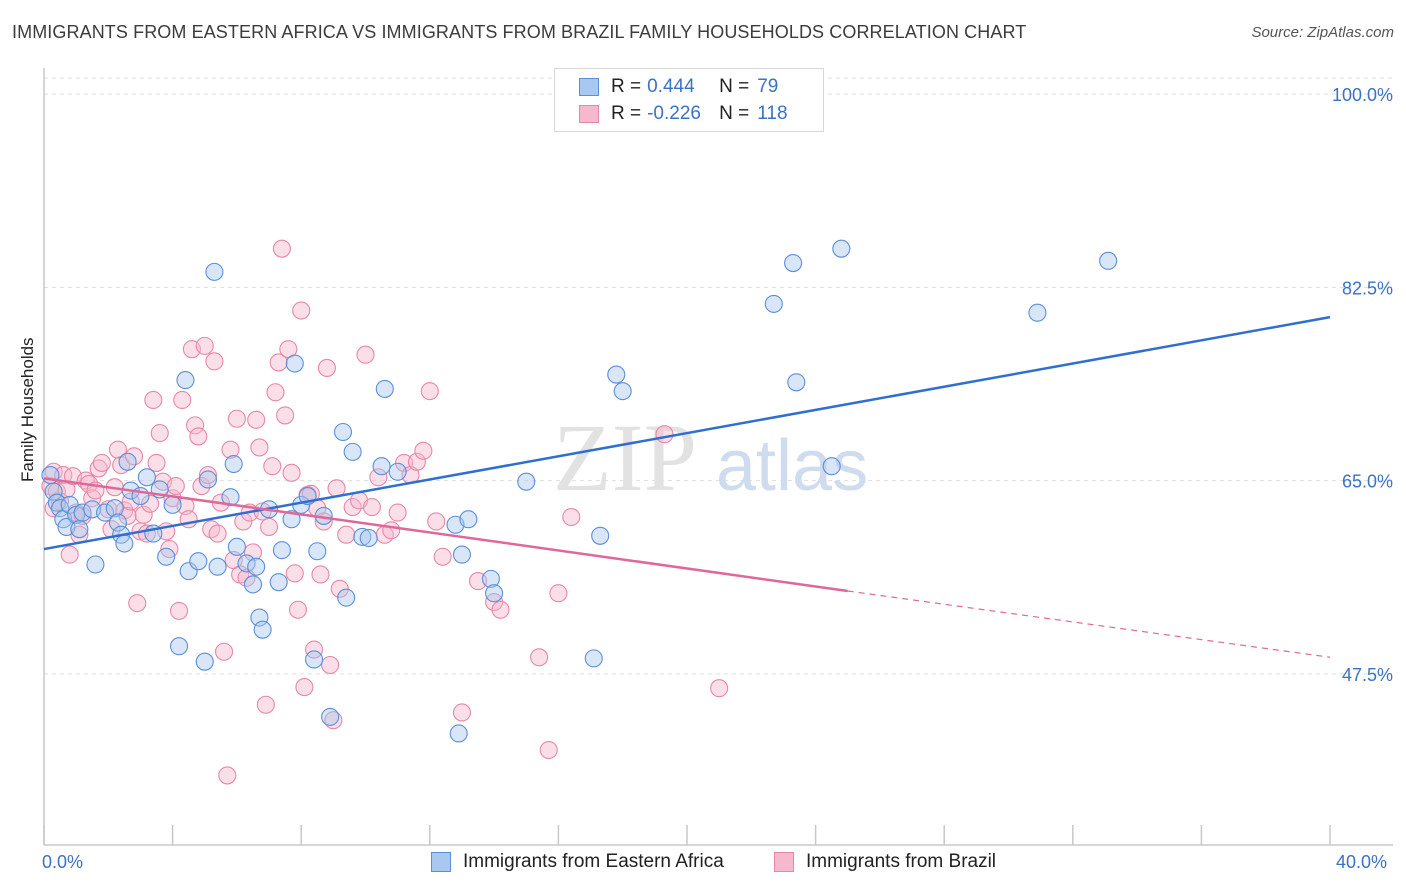 This screenshot has width=1406, height=892. What do you see at coordinates (1362, 95) in the screenshot?
I see `y-tick-label-3: 100.0%` at bounding box center [1362, 95].